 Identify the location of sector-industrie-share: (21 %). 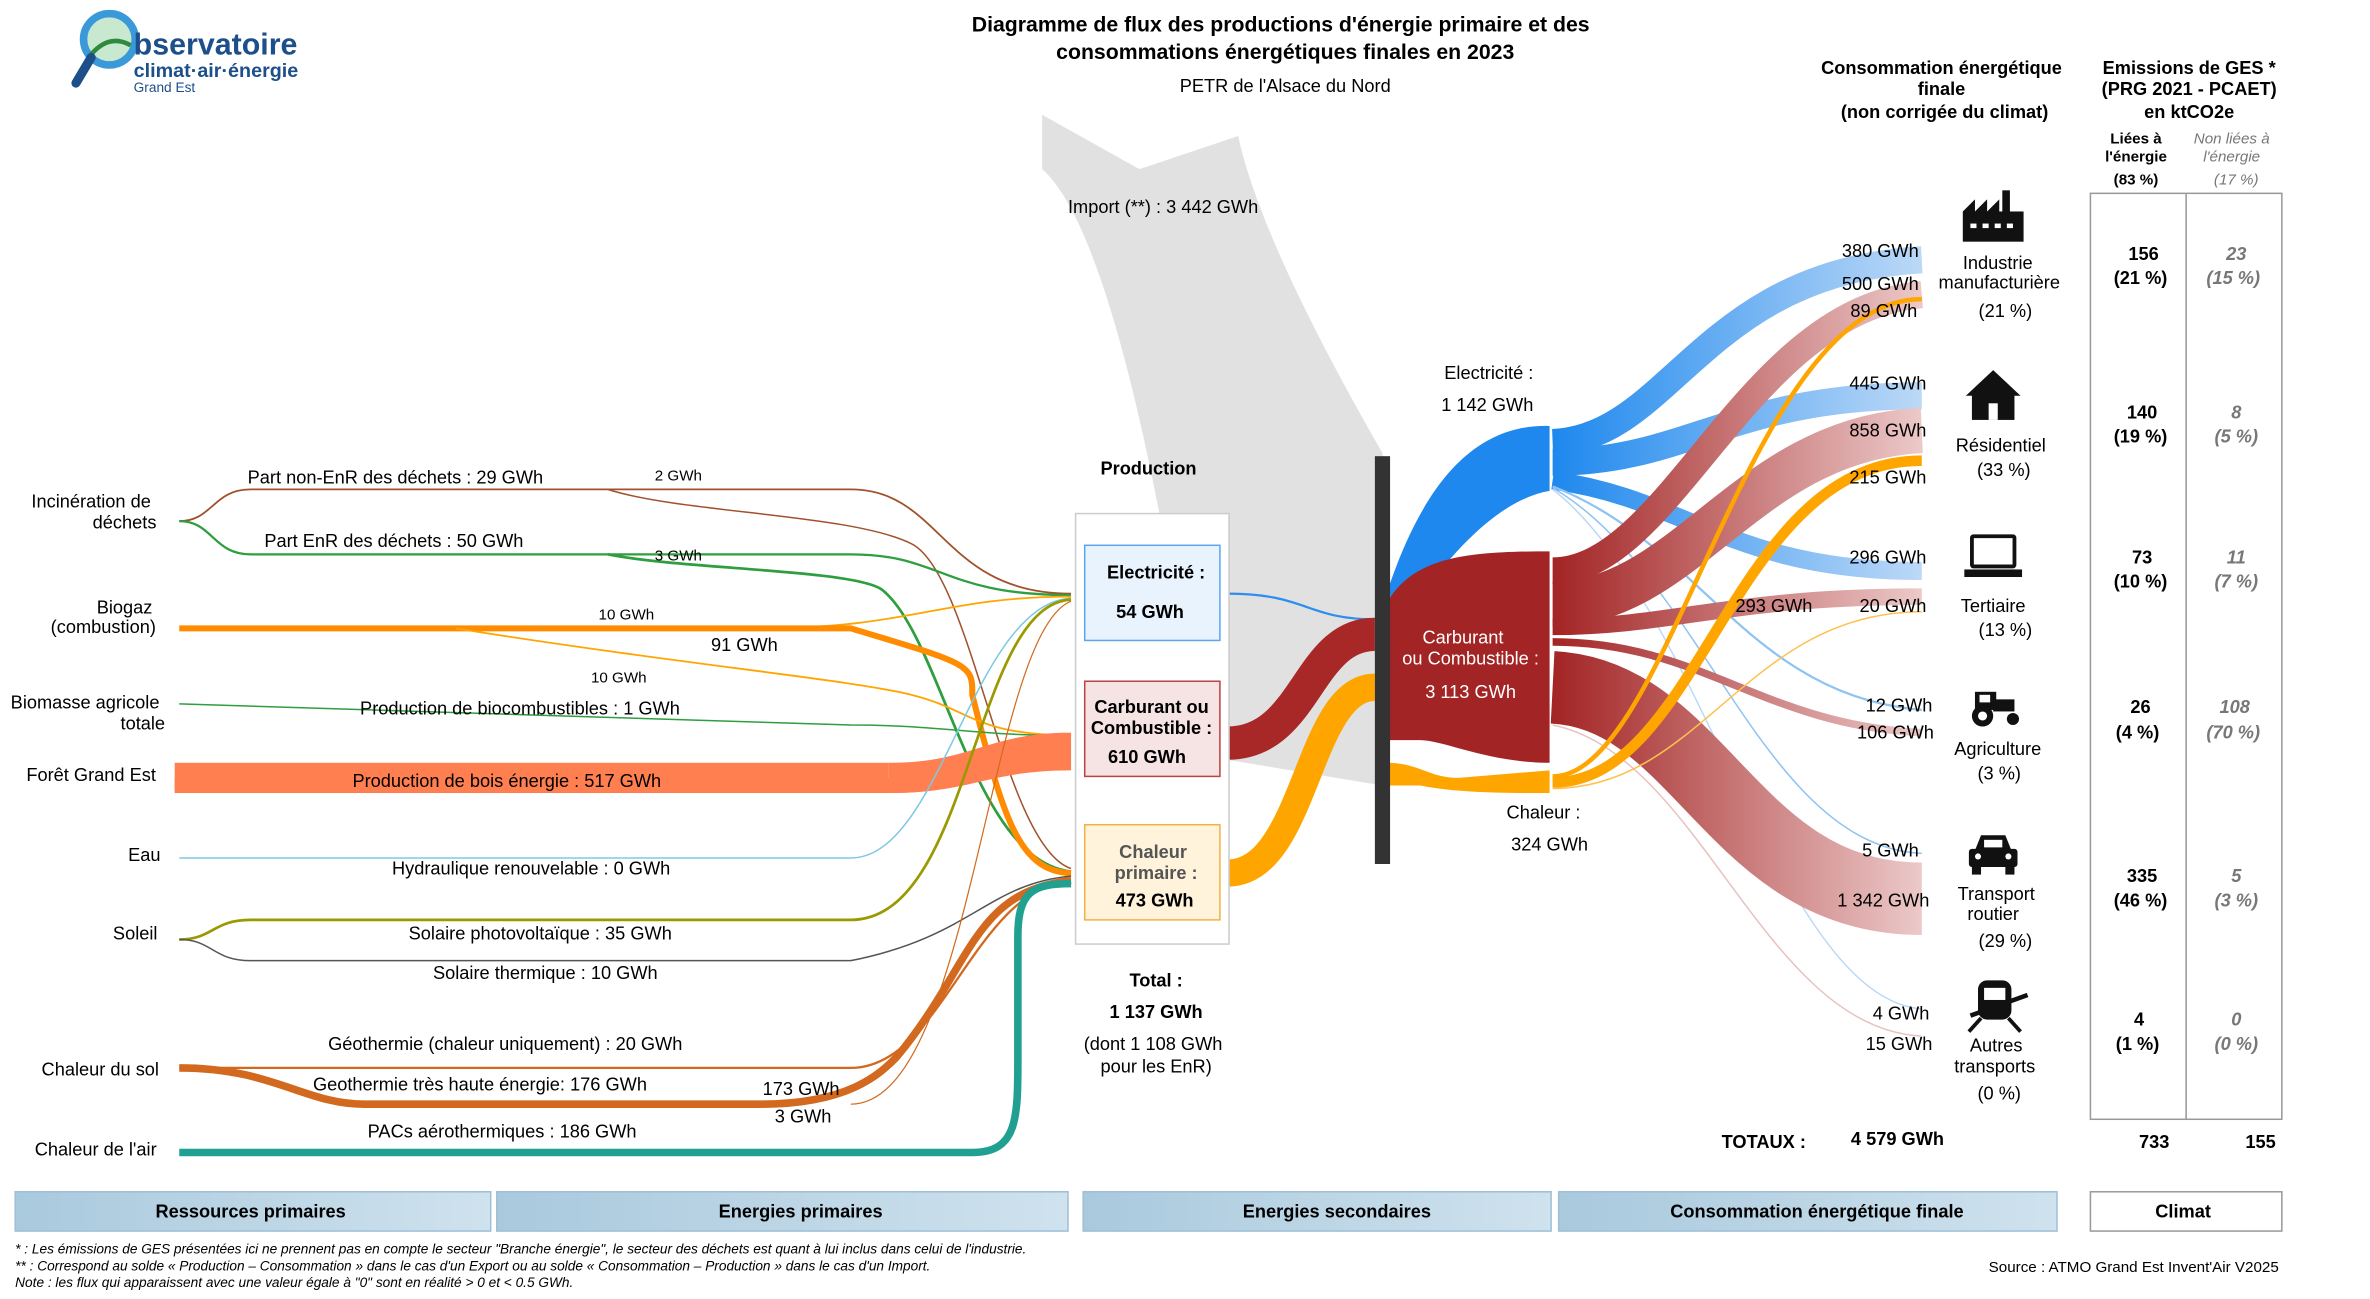
(2006, 311).